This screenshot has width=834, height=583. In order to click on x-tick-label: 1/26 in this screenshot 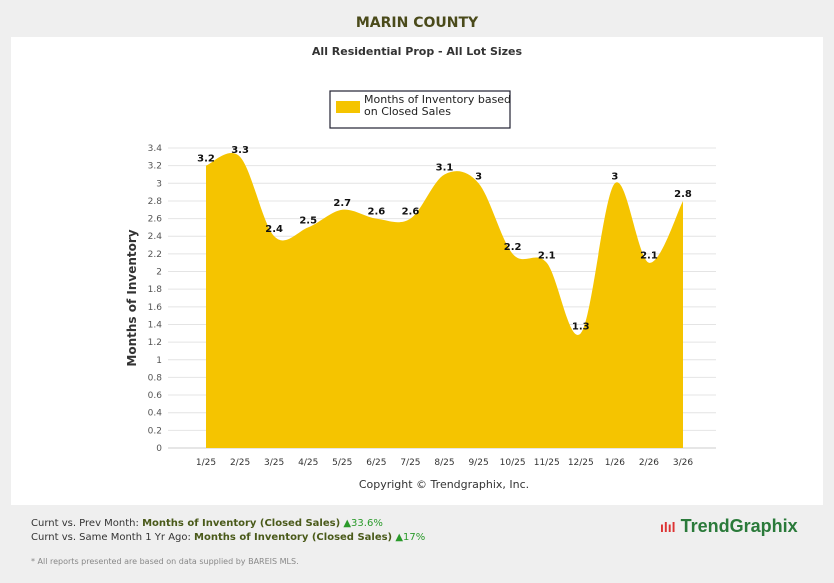, I will do `click(615, 463)`.